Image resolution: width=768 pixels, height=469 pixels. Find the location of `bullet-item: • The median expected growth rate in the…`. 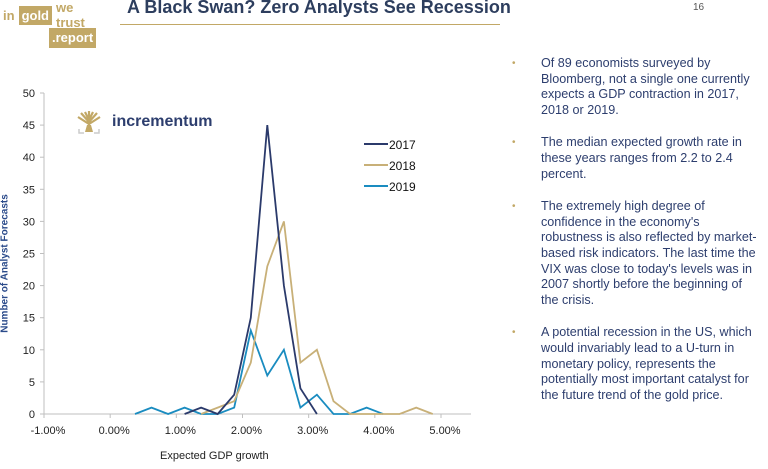

bullet-item: • The median expected growth rate in the… is located at coordinates (637, 158).